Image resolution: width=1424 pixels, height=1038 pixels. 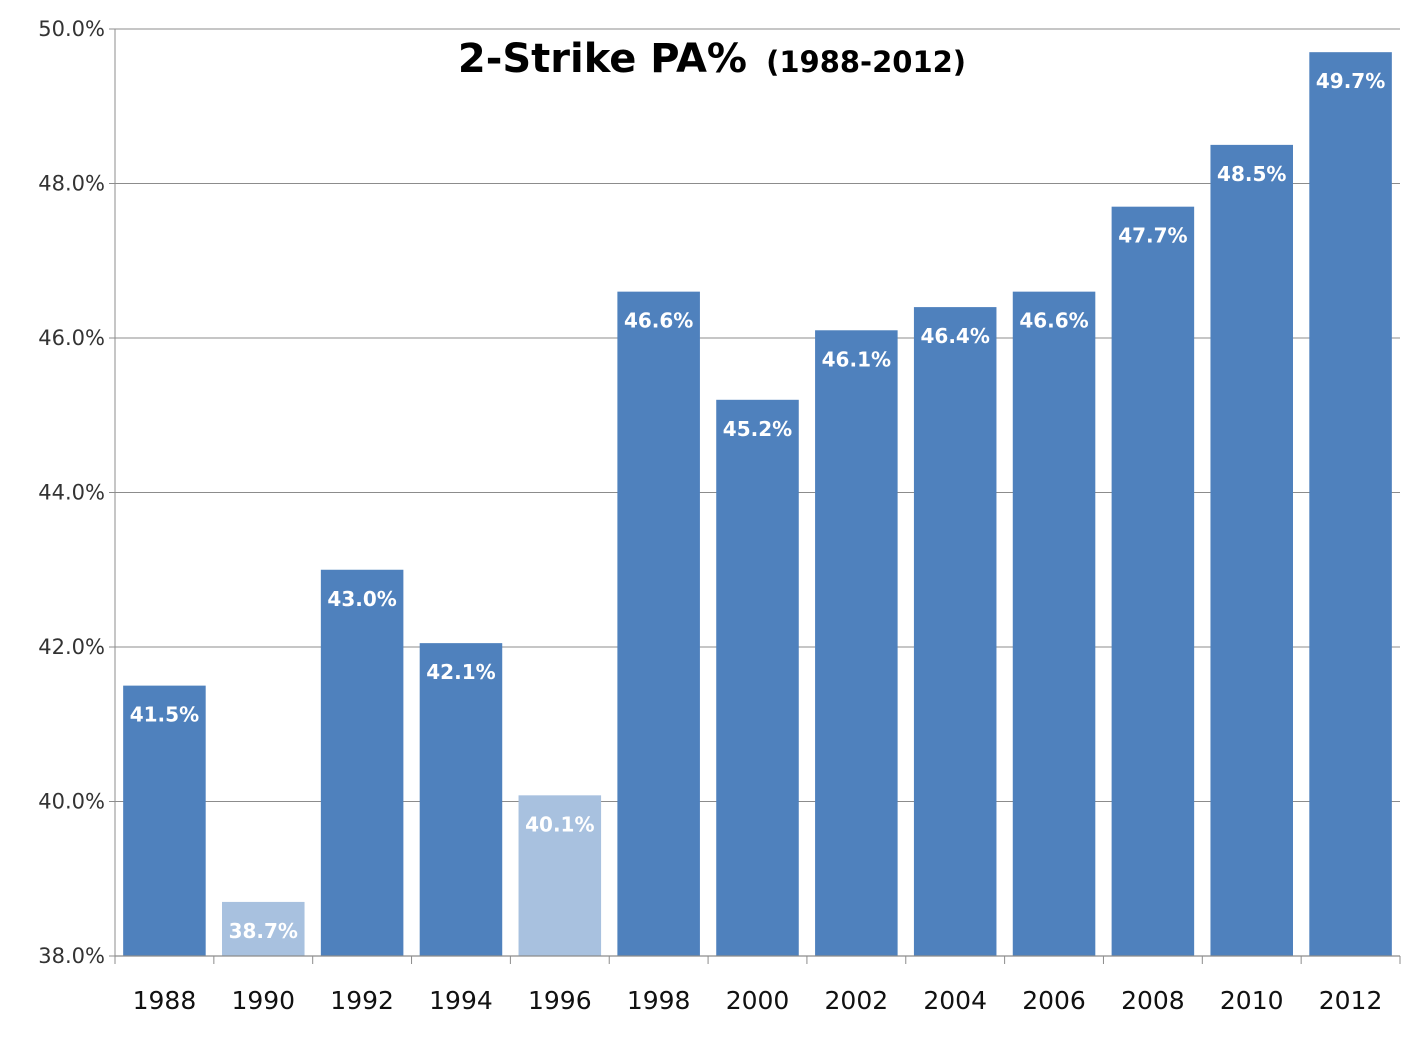 I want to click on data-label-1990: 38.7%, so click(x=263, y=931).